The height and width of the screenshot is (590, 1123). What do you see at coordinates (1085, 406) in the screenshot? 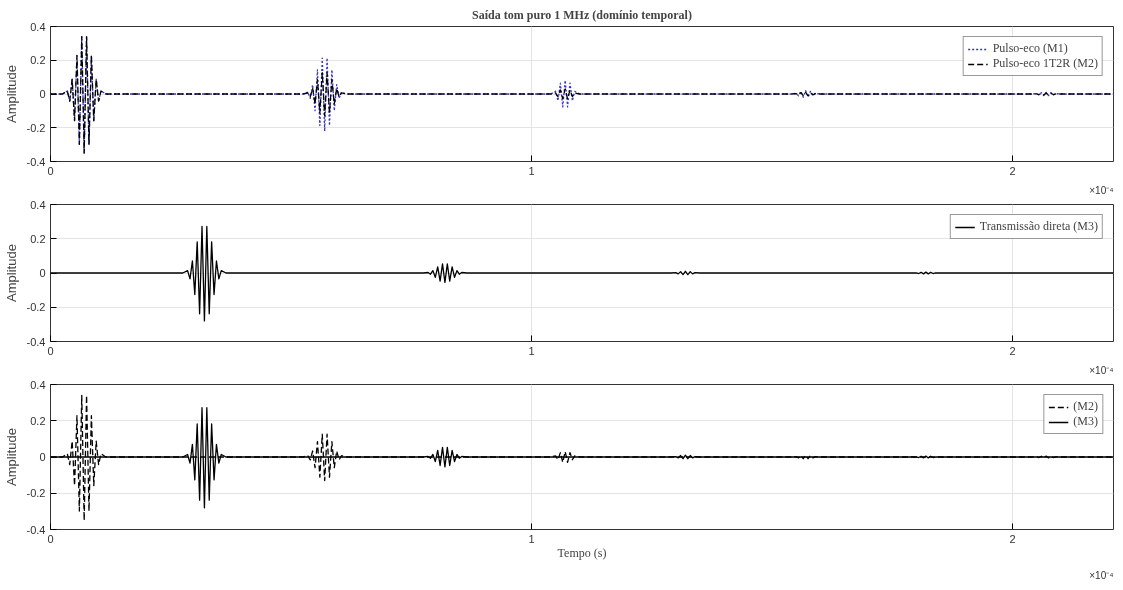
I see `legend-label: (M2)` at bounding box center [1085, 406].